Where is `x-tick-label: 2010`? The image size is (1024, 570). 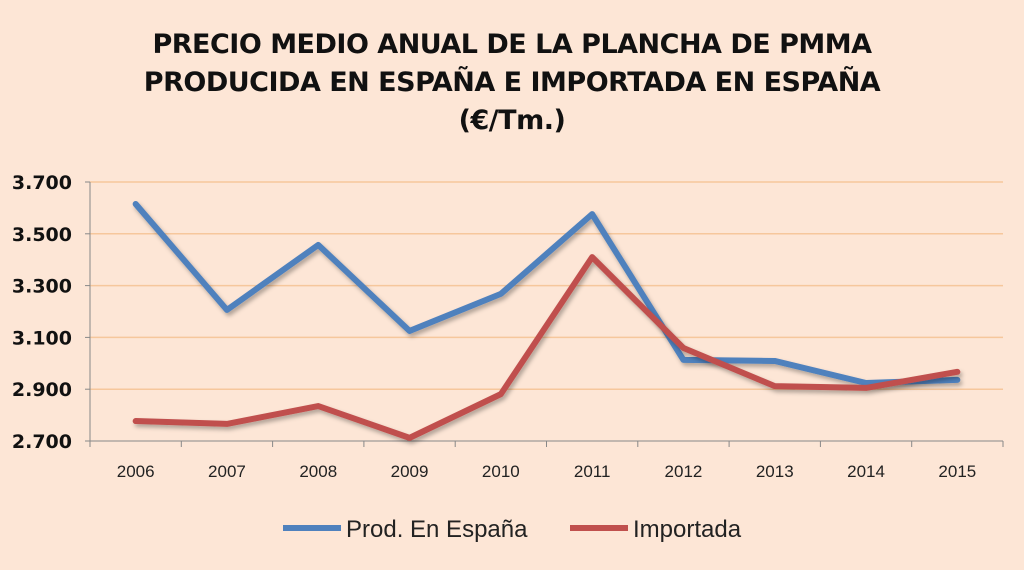
x-tick-label: 2010 is located at coordinates (501, 471).